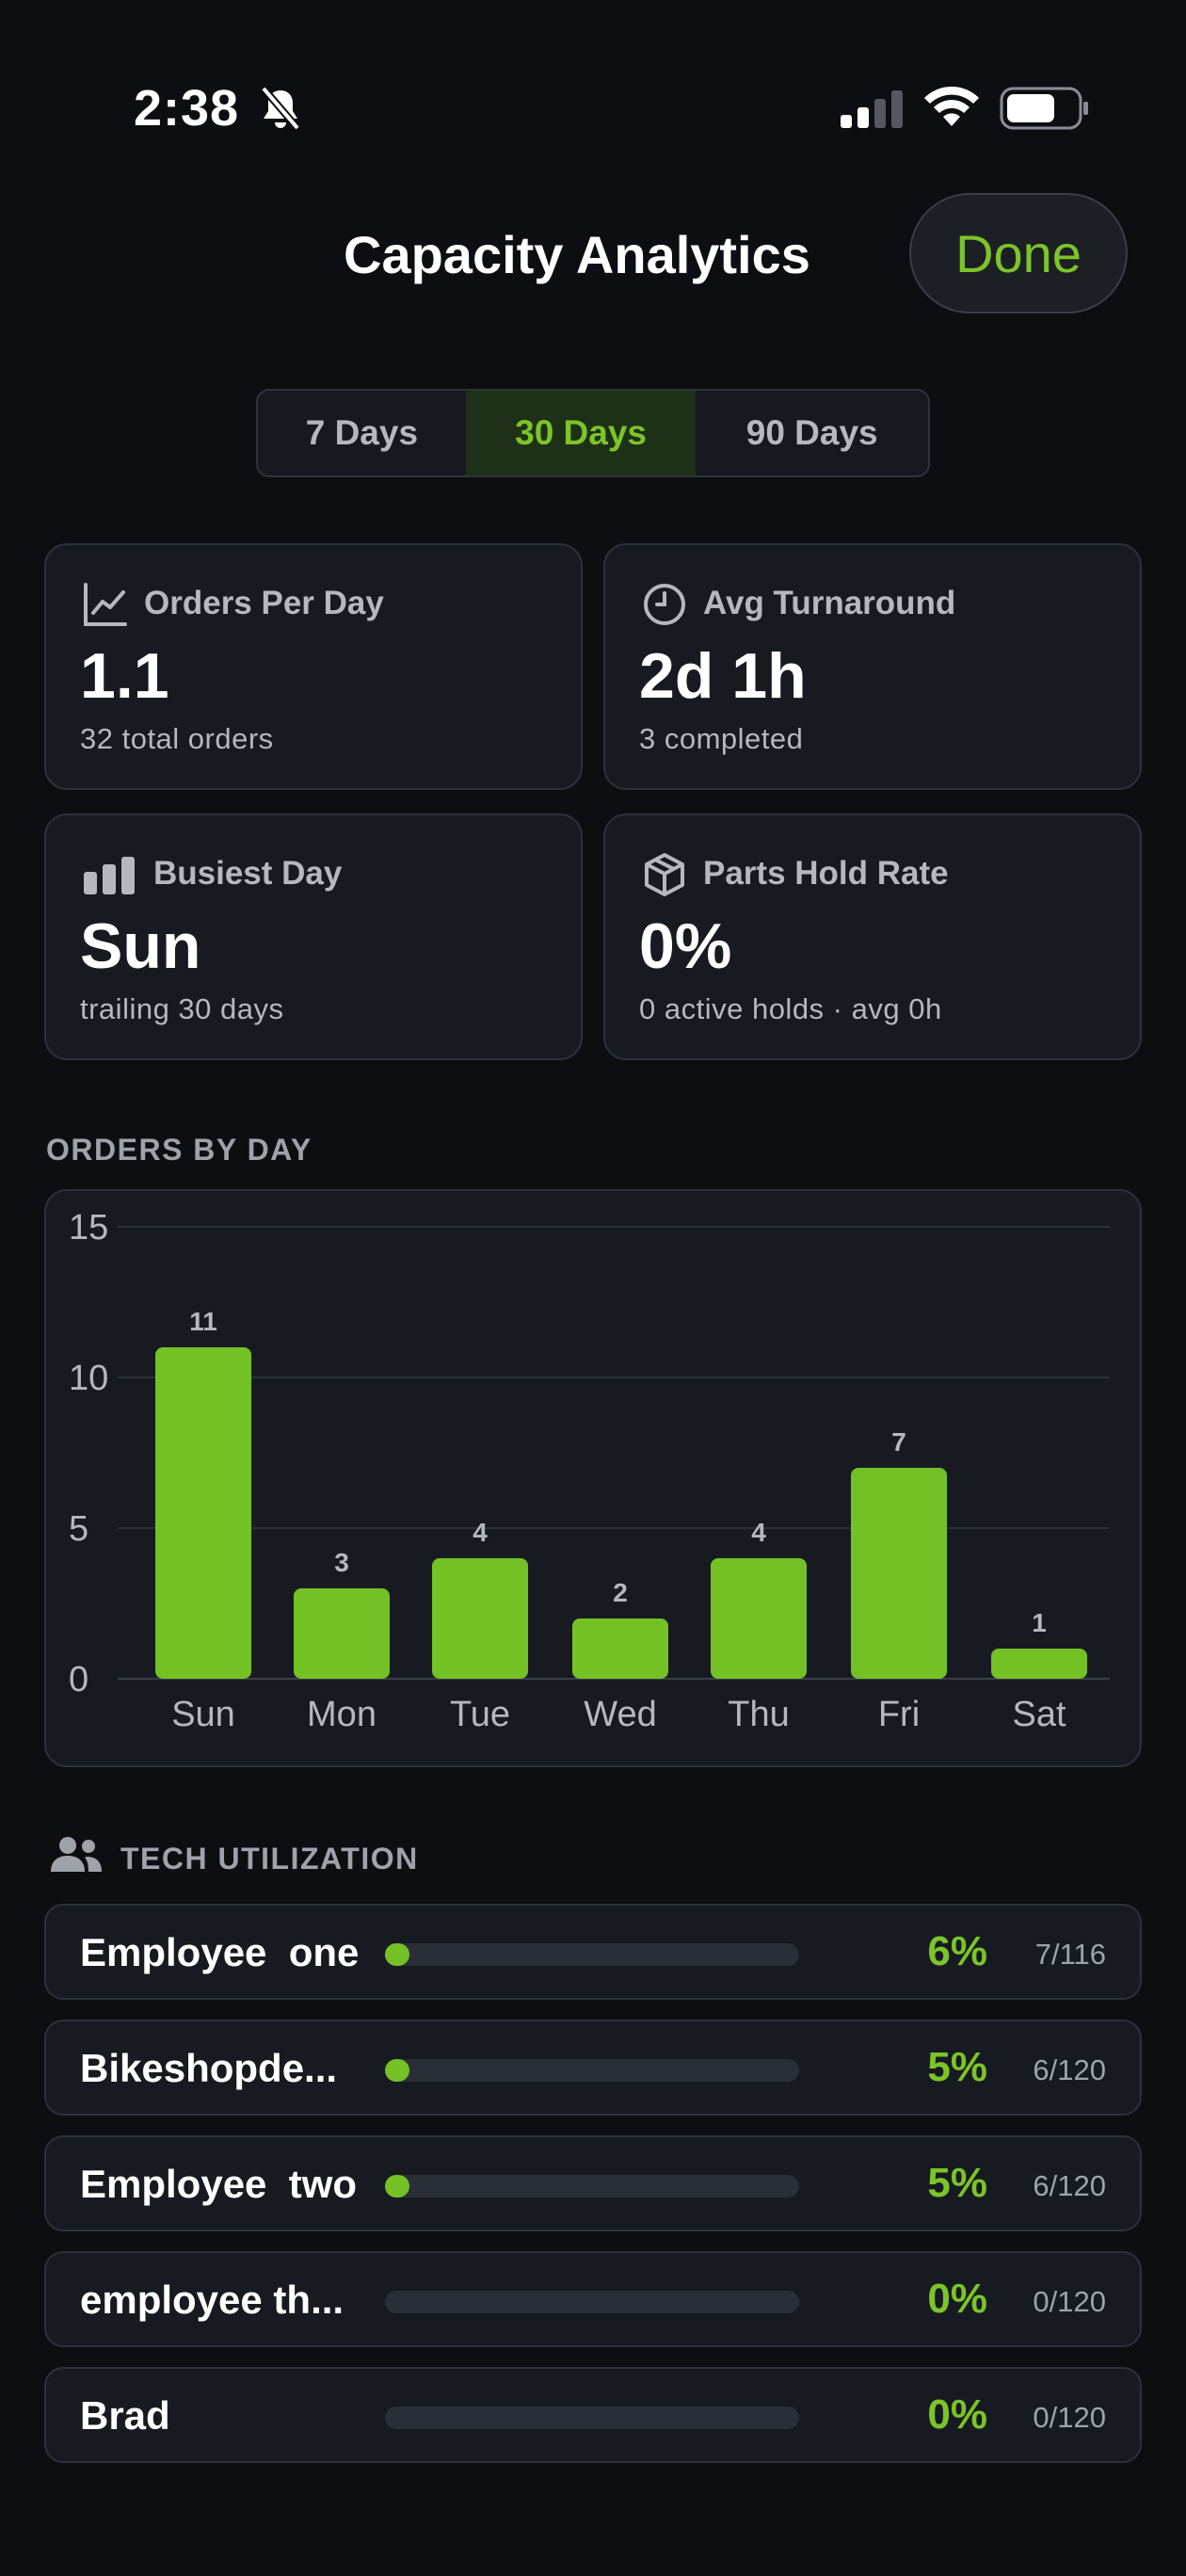 The height and width of the screenshot is (2576, 1186). I want to click on avg-turnaround-card: Avg Turnaround 2d 1h 3 completed, so click(872, 666).